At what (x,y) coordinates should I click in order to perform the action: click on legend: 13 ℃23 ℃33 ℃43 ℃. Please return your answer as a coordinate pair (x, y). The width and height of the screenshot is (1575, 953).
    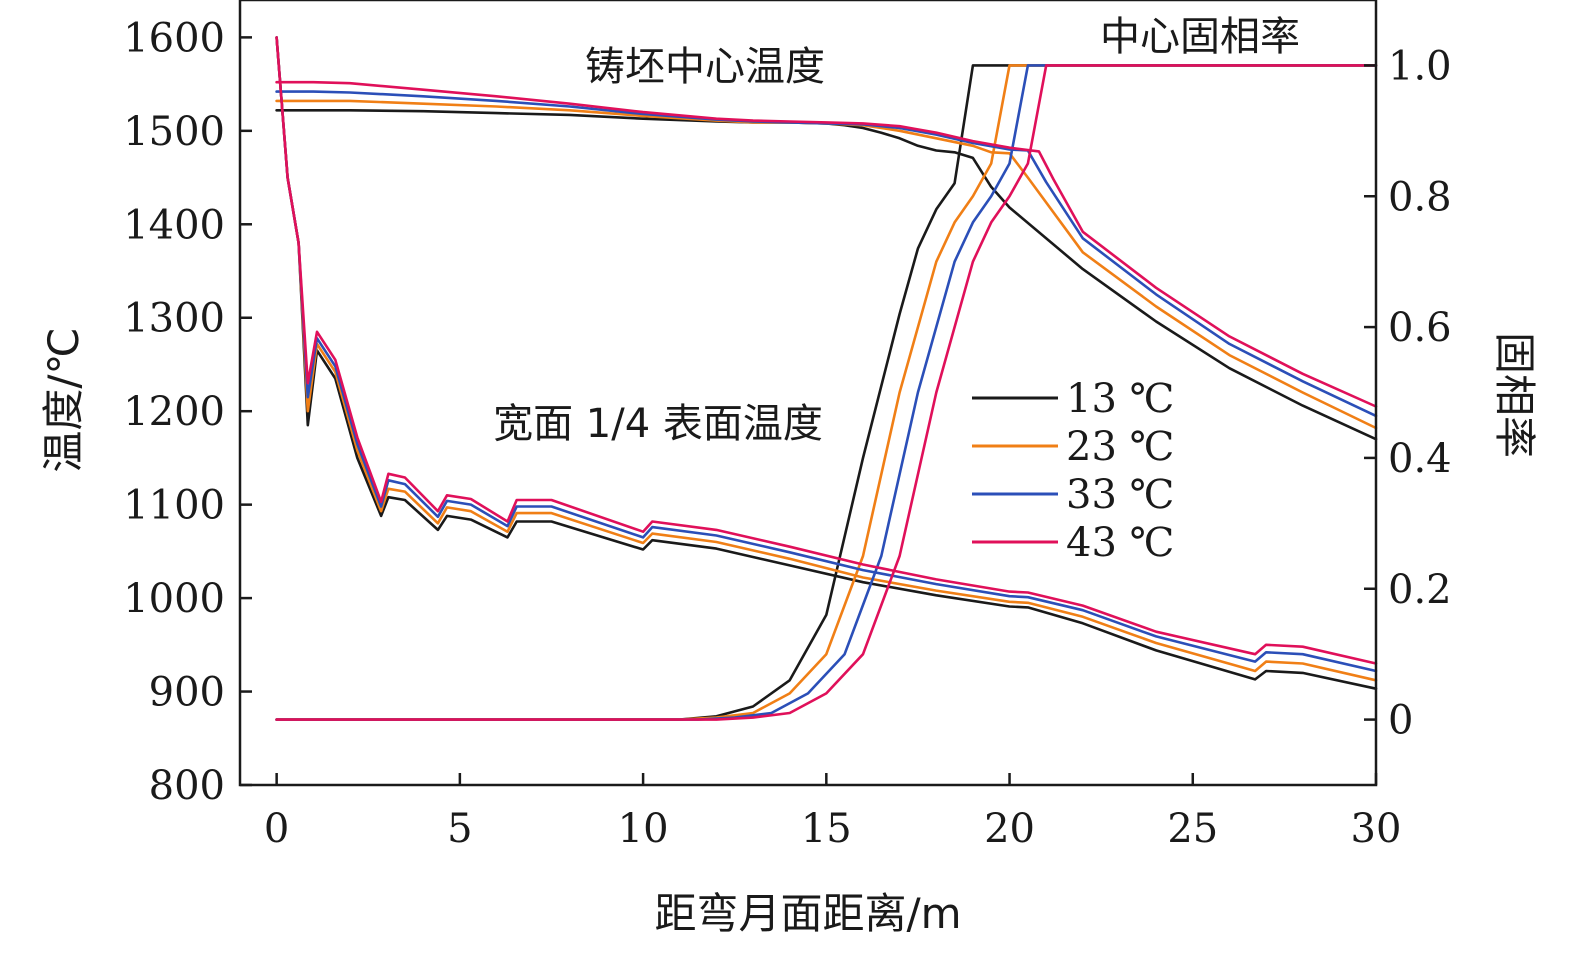
    Looking at the image, I should click on (1073, 471).